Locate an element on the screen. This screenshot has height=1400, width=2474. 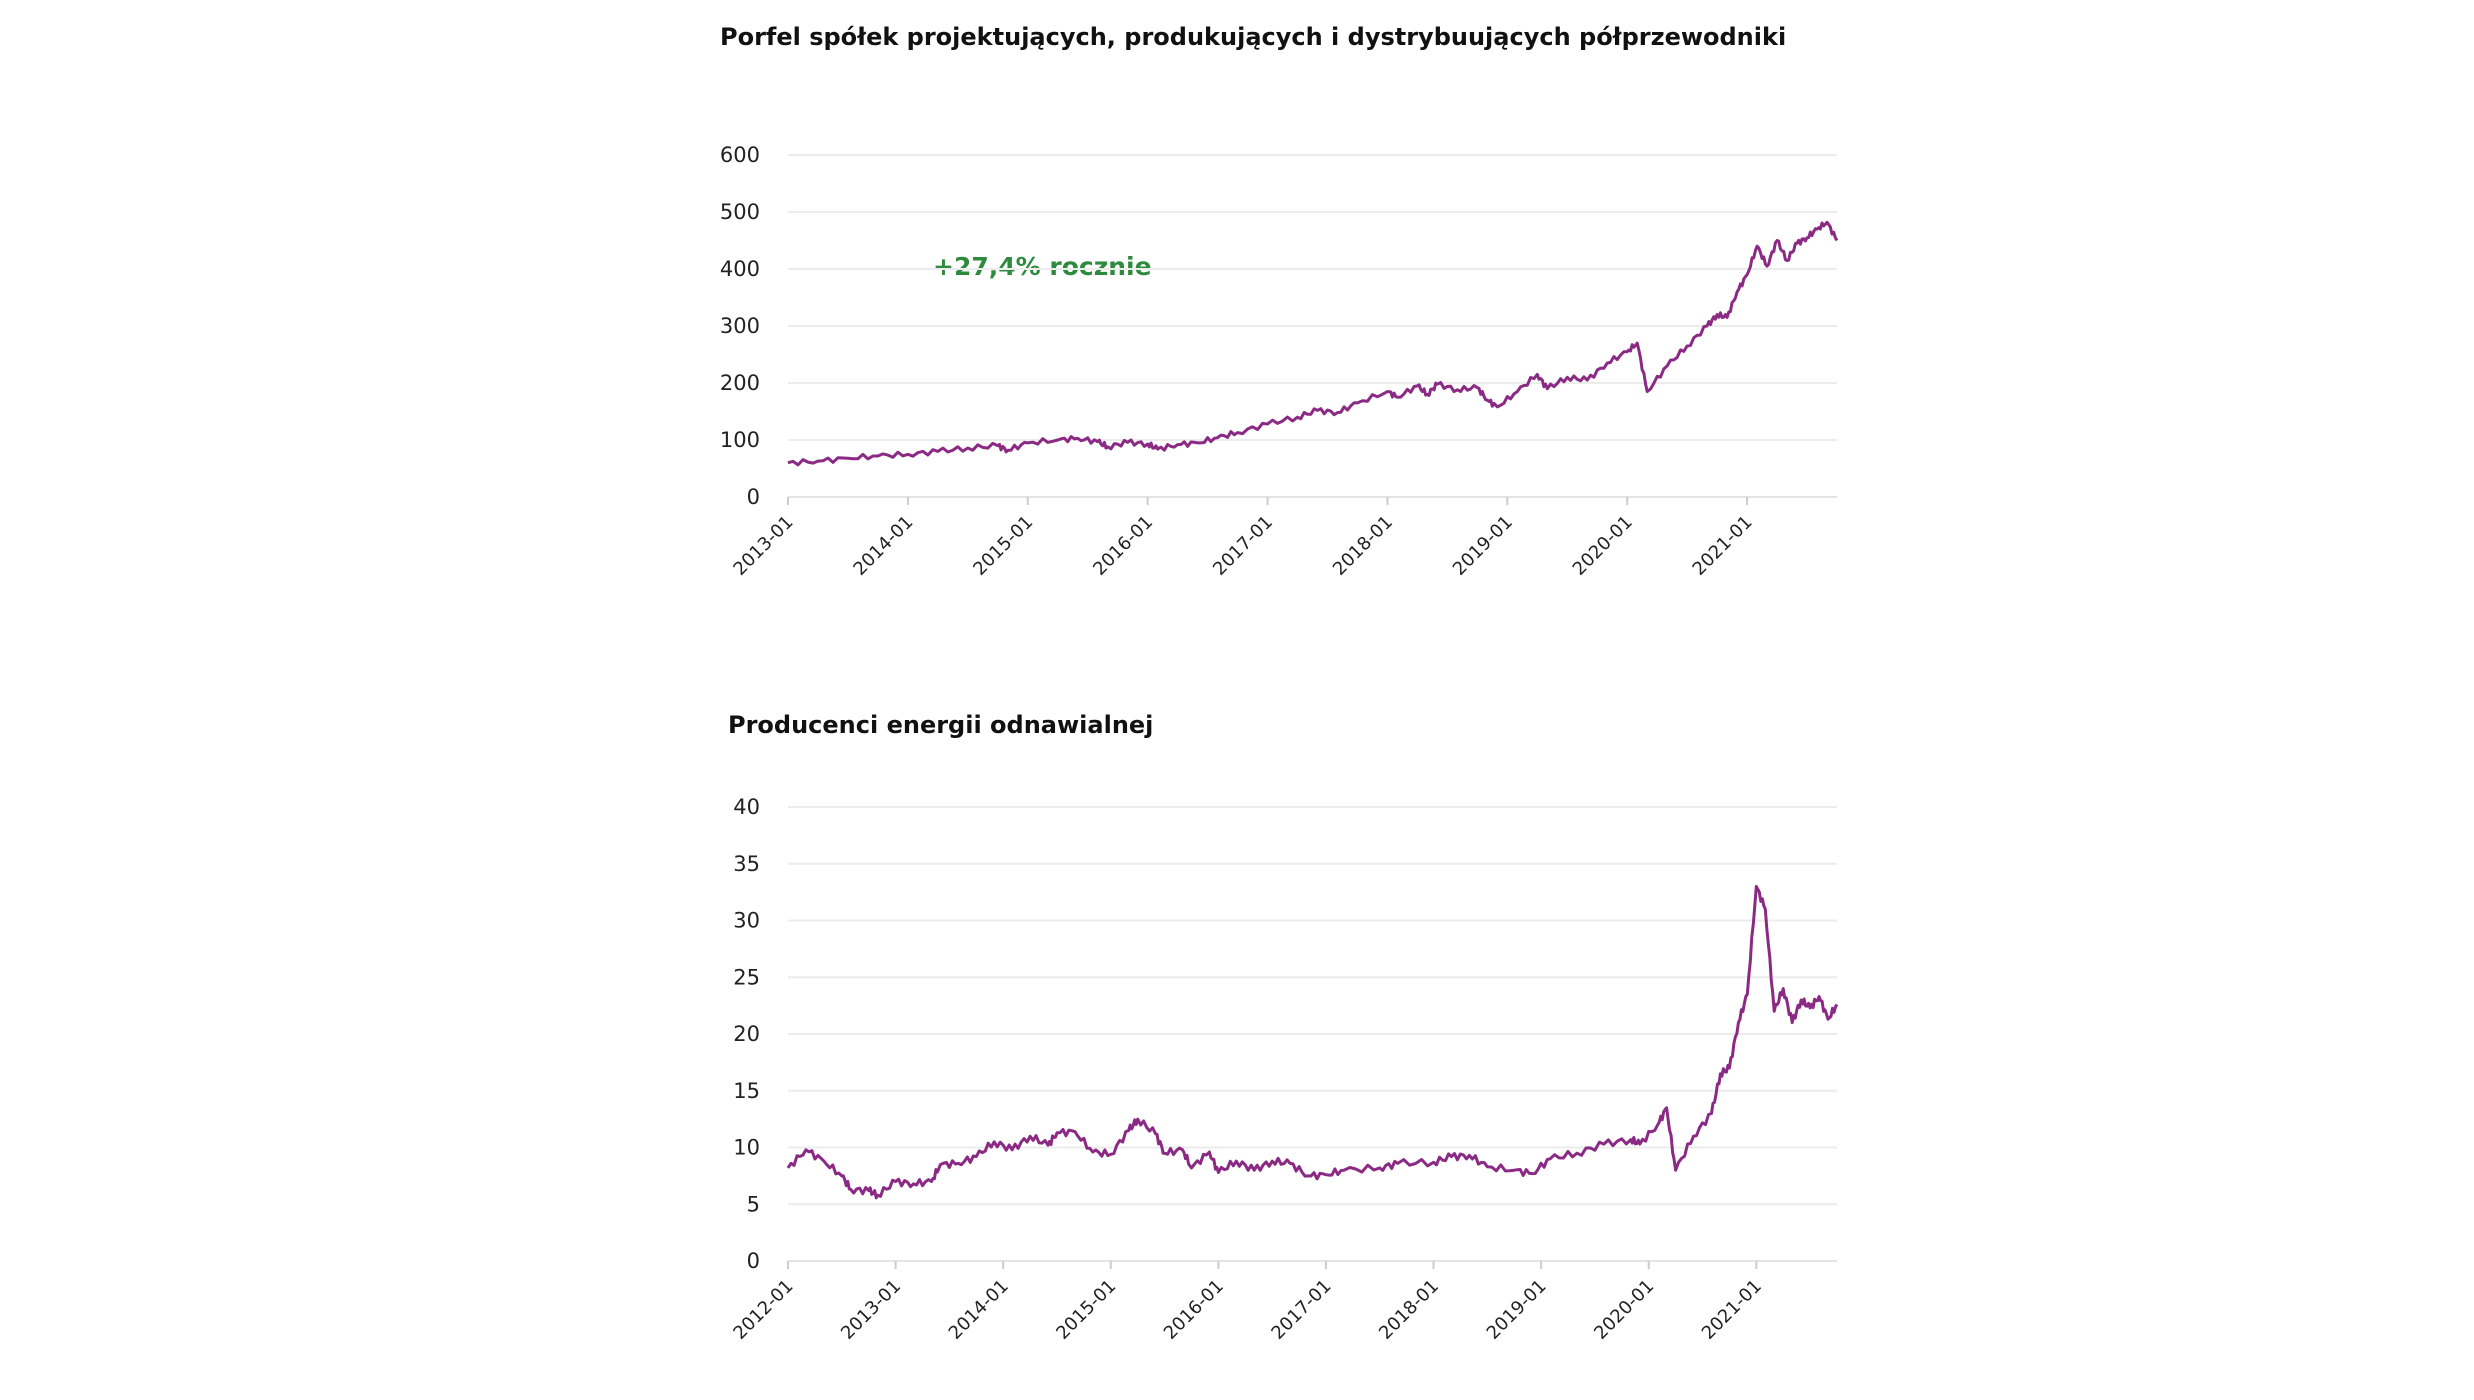
x-tick-label: 2012-01 is located at coordinates (763, 1310).